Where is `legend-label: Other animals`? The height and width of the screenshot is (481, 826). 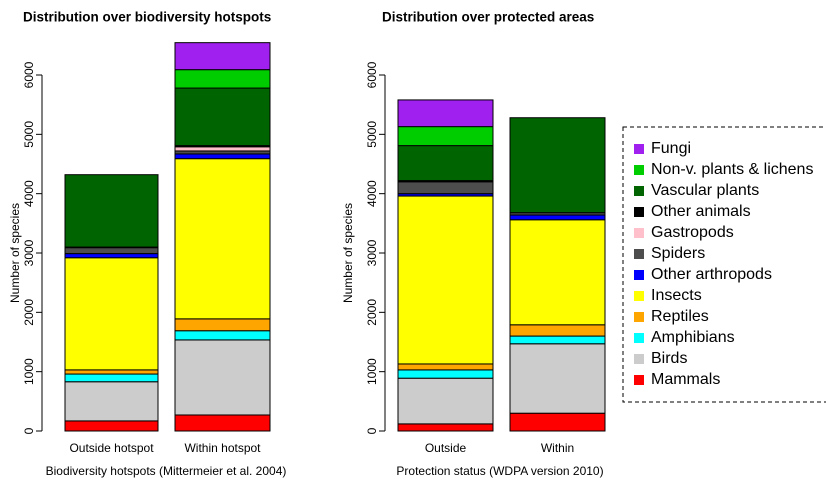 legend-label: Other animals is located at coordinates (701, 211).